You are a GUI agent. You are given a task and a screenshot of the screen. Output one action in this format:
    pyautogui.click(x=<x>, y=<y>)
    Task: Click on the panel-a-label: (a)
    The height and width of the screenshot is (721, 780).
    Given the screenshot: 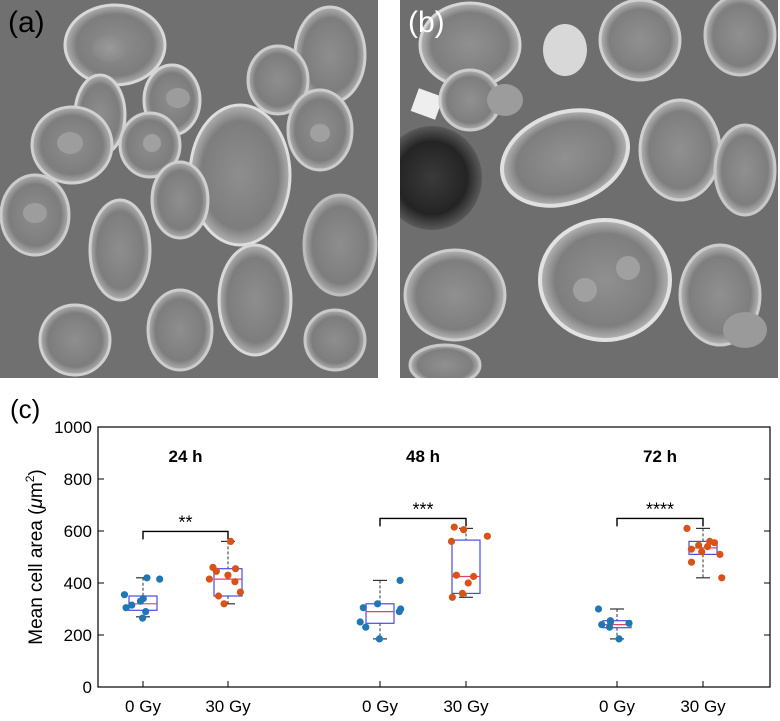 What is the action you would take?
    pyautogui.click(x=26, y=22)
    